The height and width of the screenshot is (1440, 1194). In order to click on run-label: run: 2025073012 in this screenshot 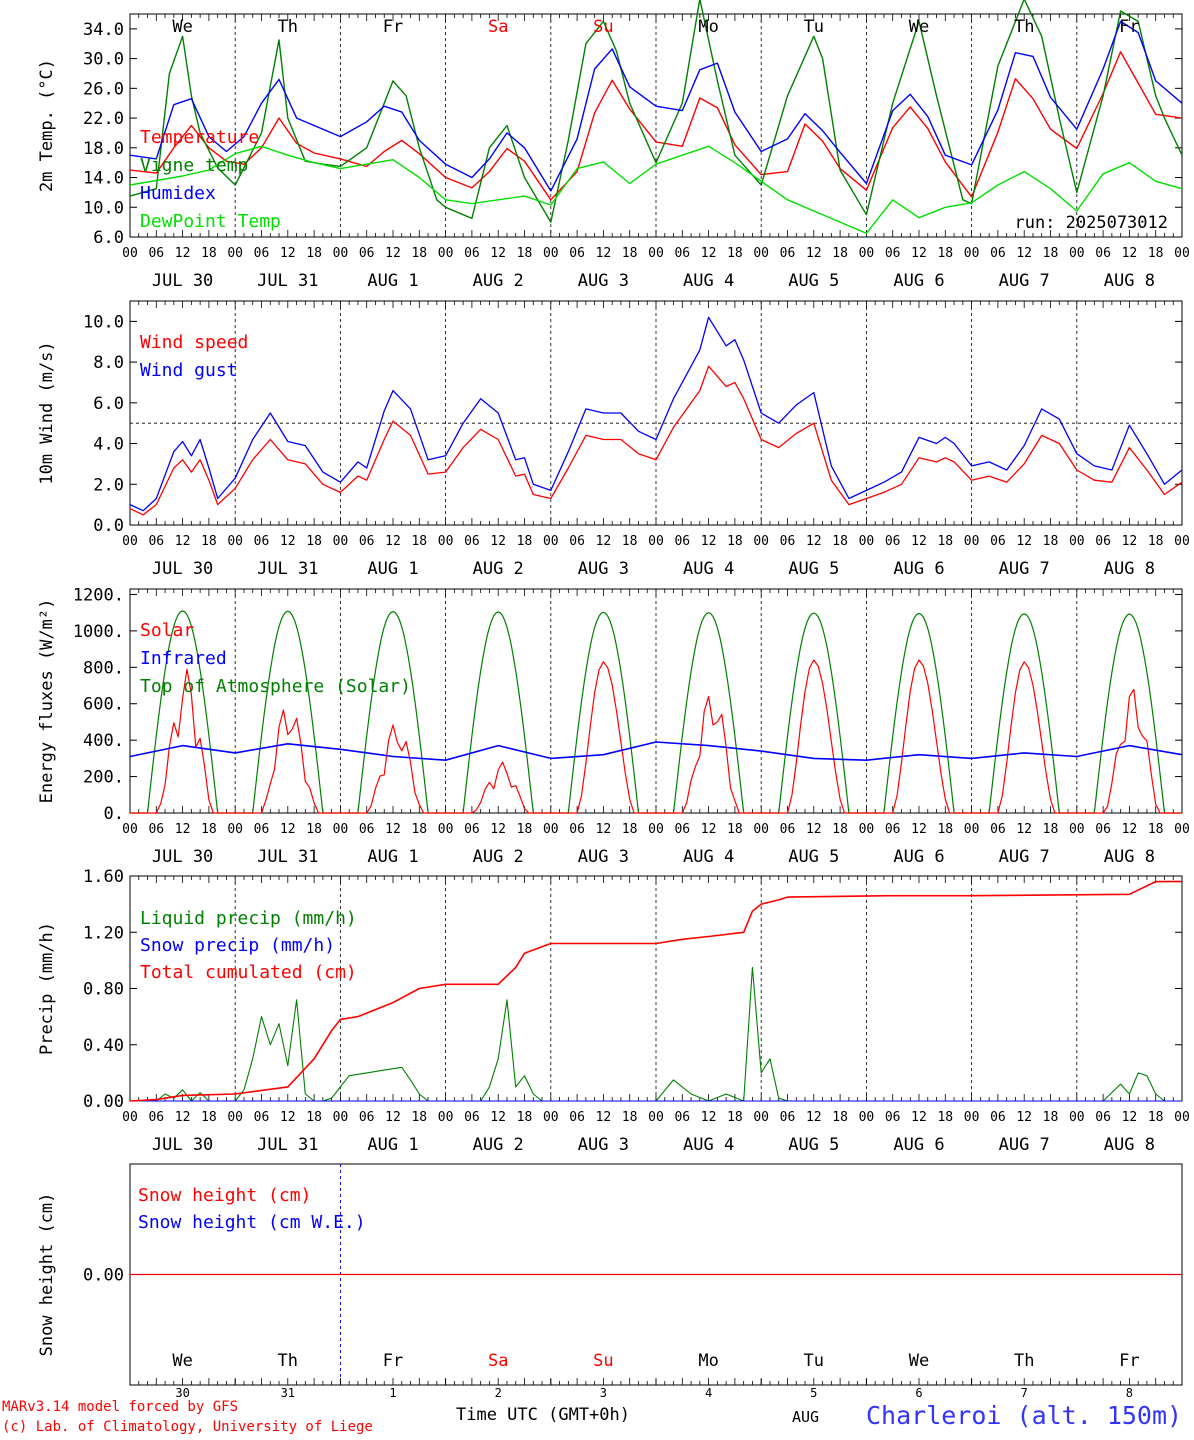, I will do `click(1091, 223)`.